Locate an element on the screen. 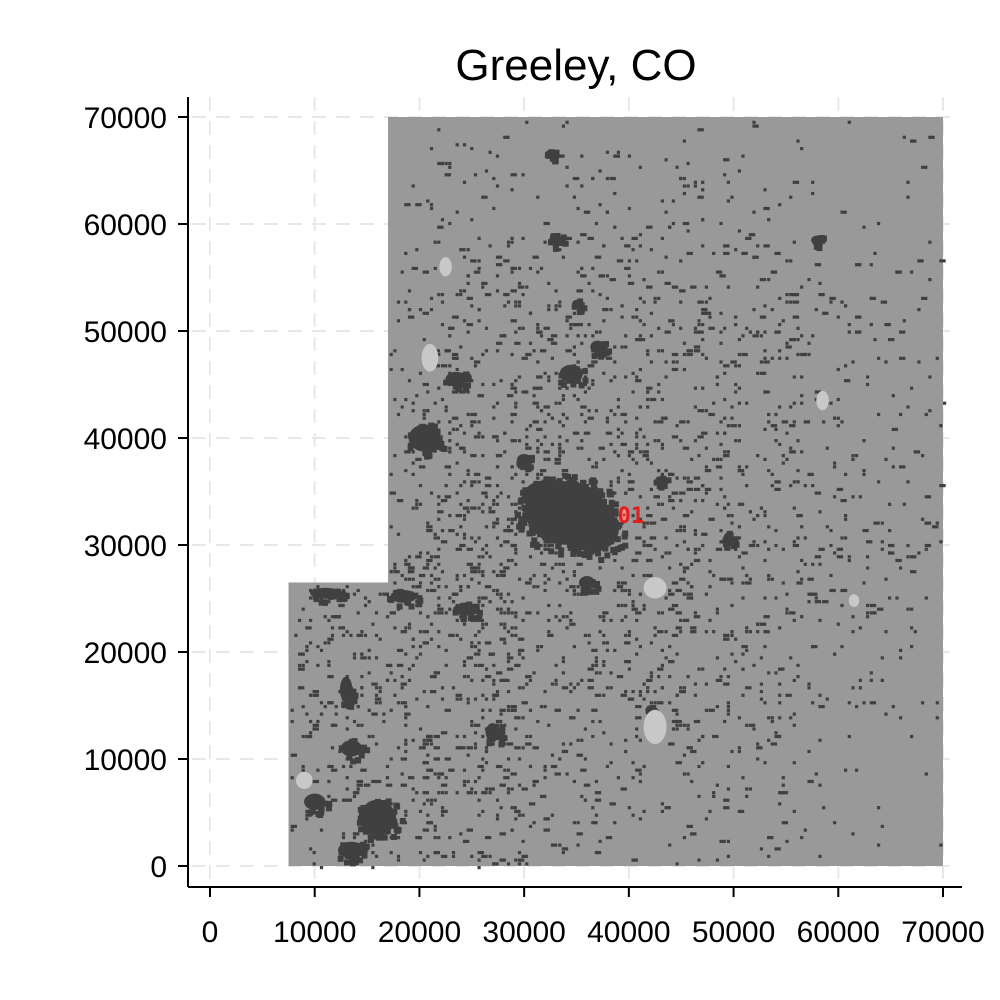 The width and height of the screenshot is (1000, 1000). y-tick-label: 50000 is located at coordinates (125, 332).